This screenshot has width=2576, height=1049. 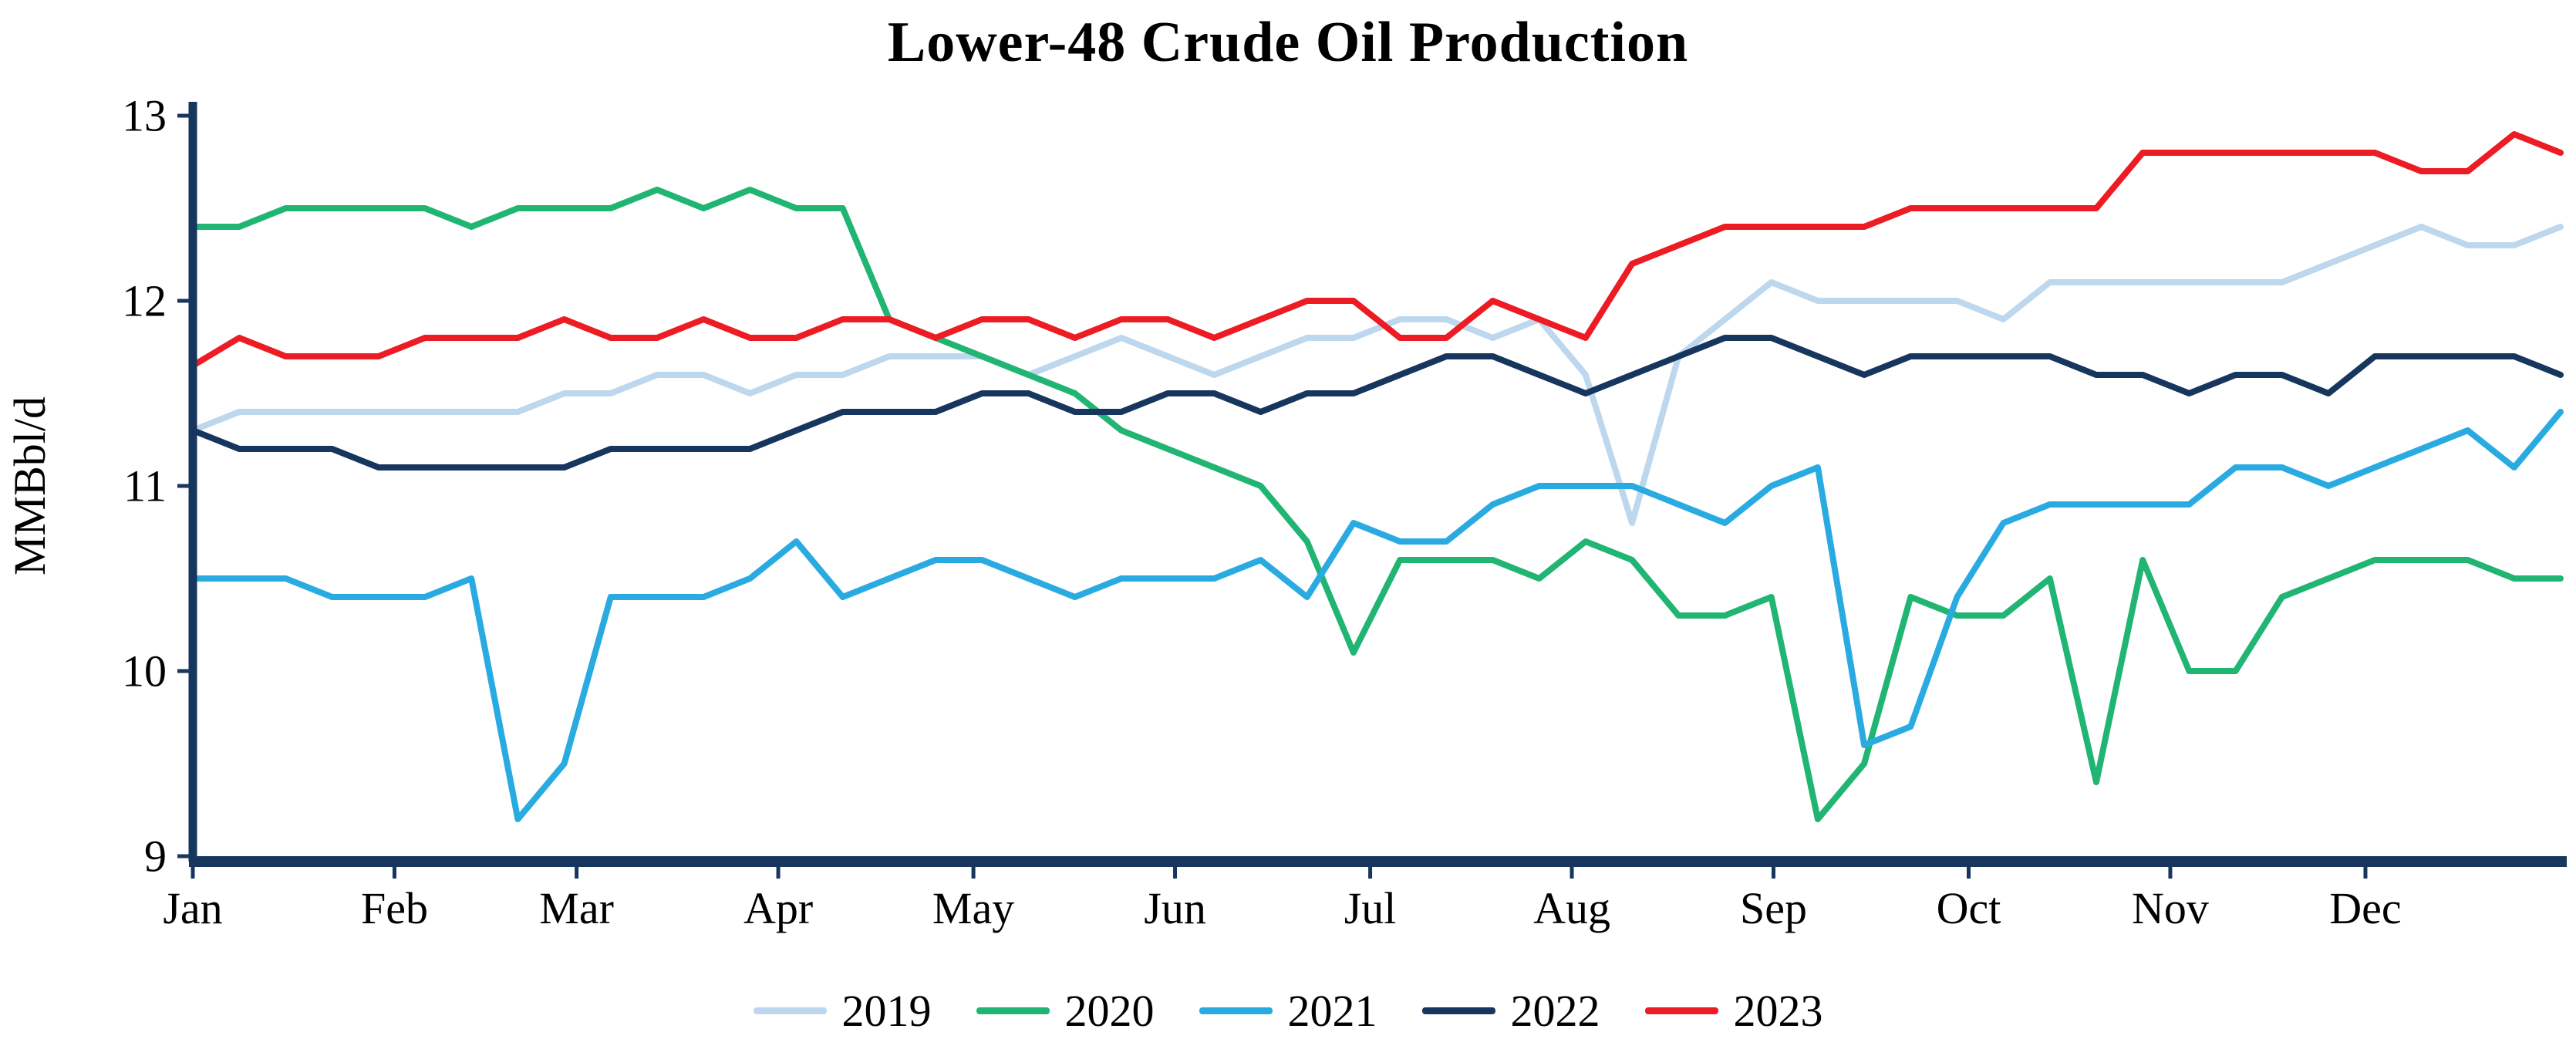 I want to click on legend-item-2022: 2022, so click(x=1510, y=1011).